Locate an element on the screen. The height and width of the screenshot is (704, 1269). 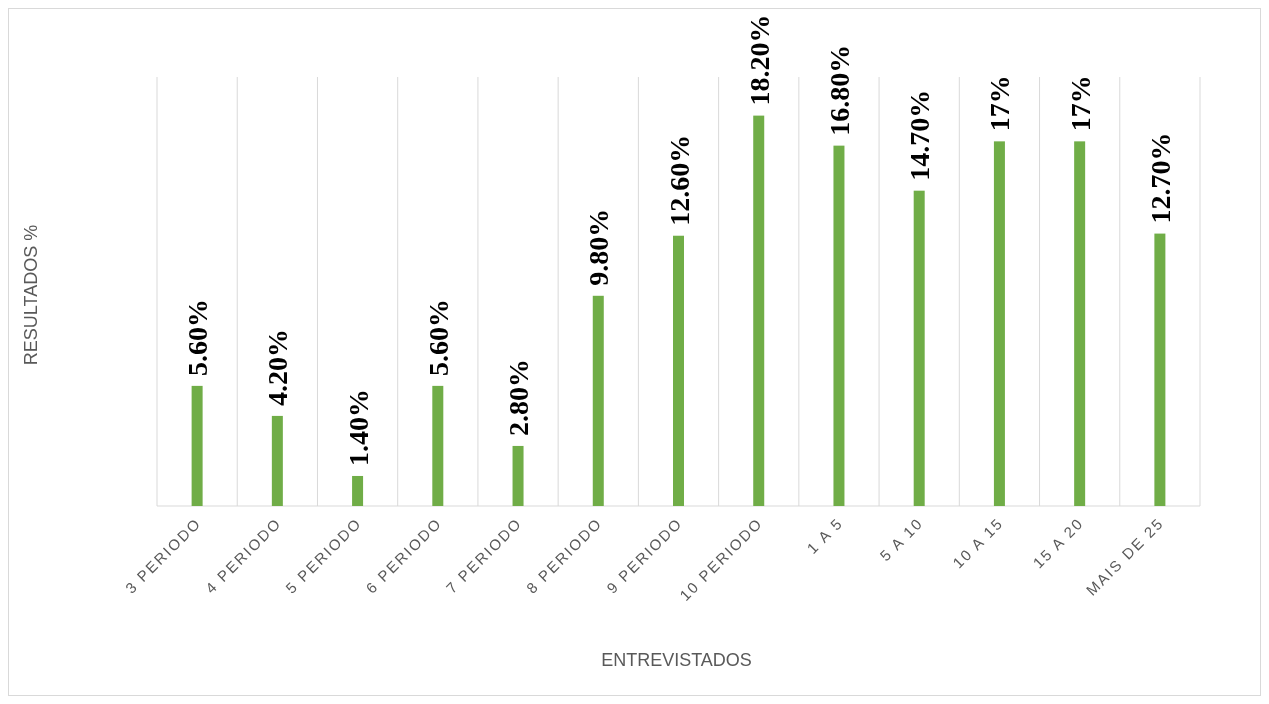
x-tick-label: 1 A 5 is located at coordinates (825, 535).